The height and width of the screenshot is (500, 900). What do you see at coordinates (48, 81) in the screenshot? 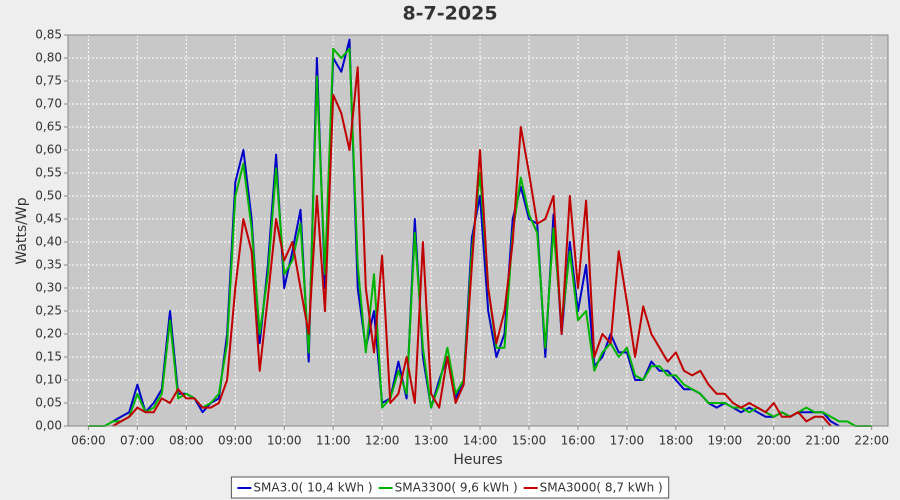
I see `y-tick-label: 0,75` at bounding box center [48, 81].